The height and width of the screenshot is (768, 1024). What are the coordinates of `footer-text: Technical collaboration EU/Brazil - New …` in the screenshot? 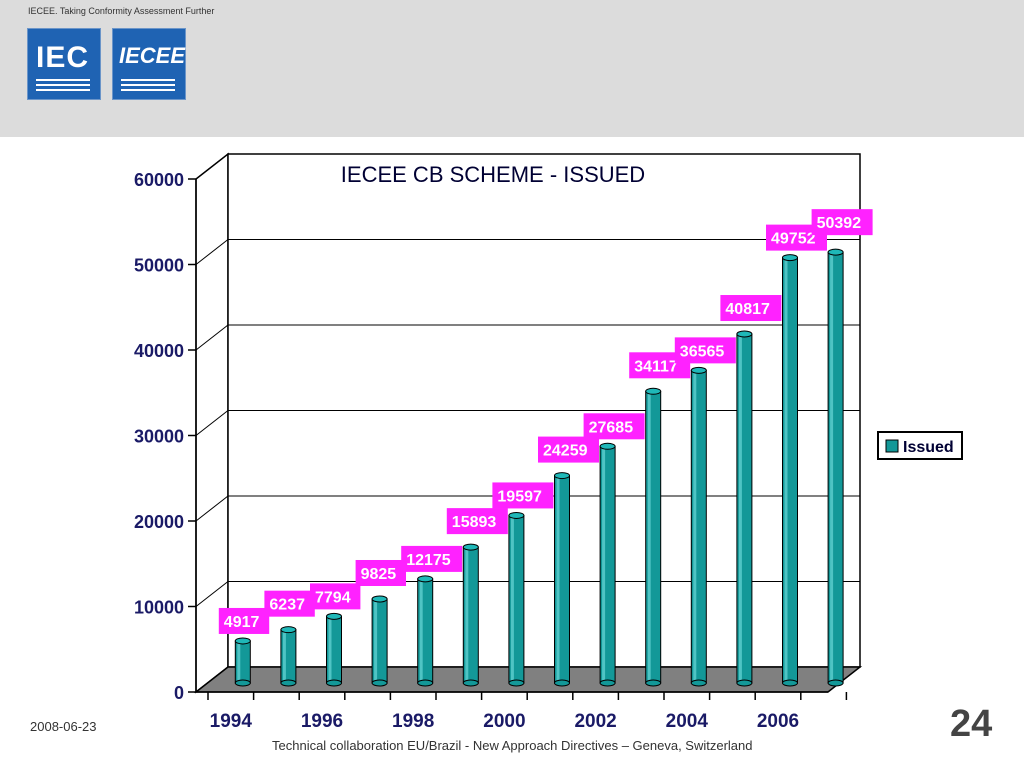 It's located at (512, 745).